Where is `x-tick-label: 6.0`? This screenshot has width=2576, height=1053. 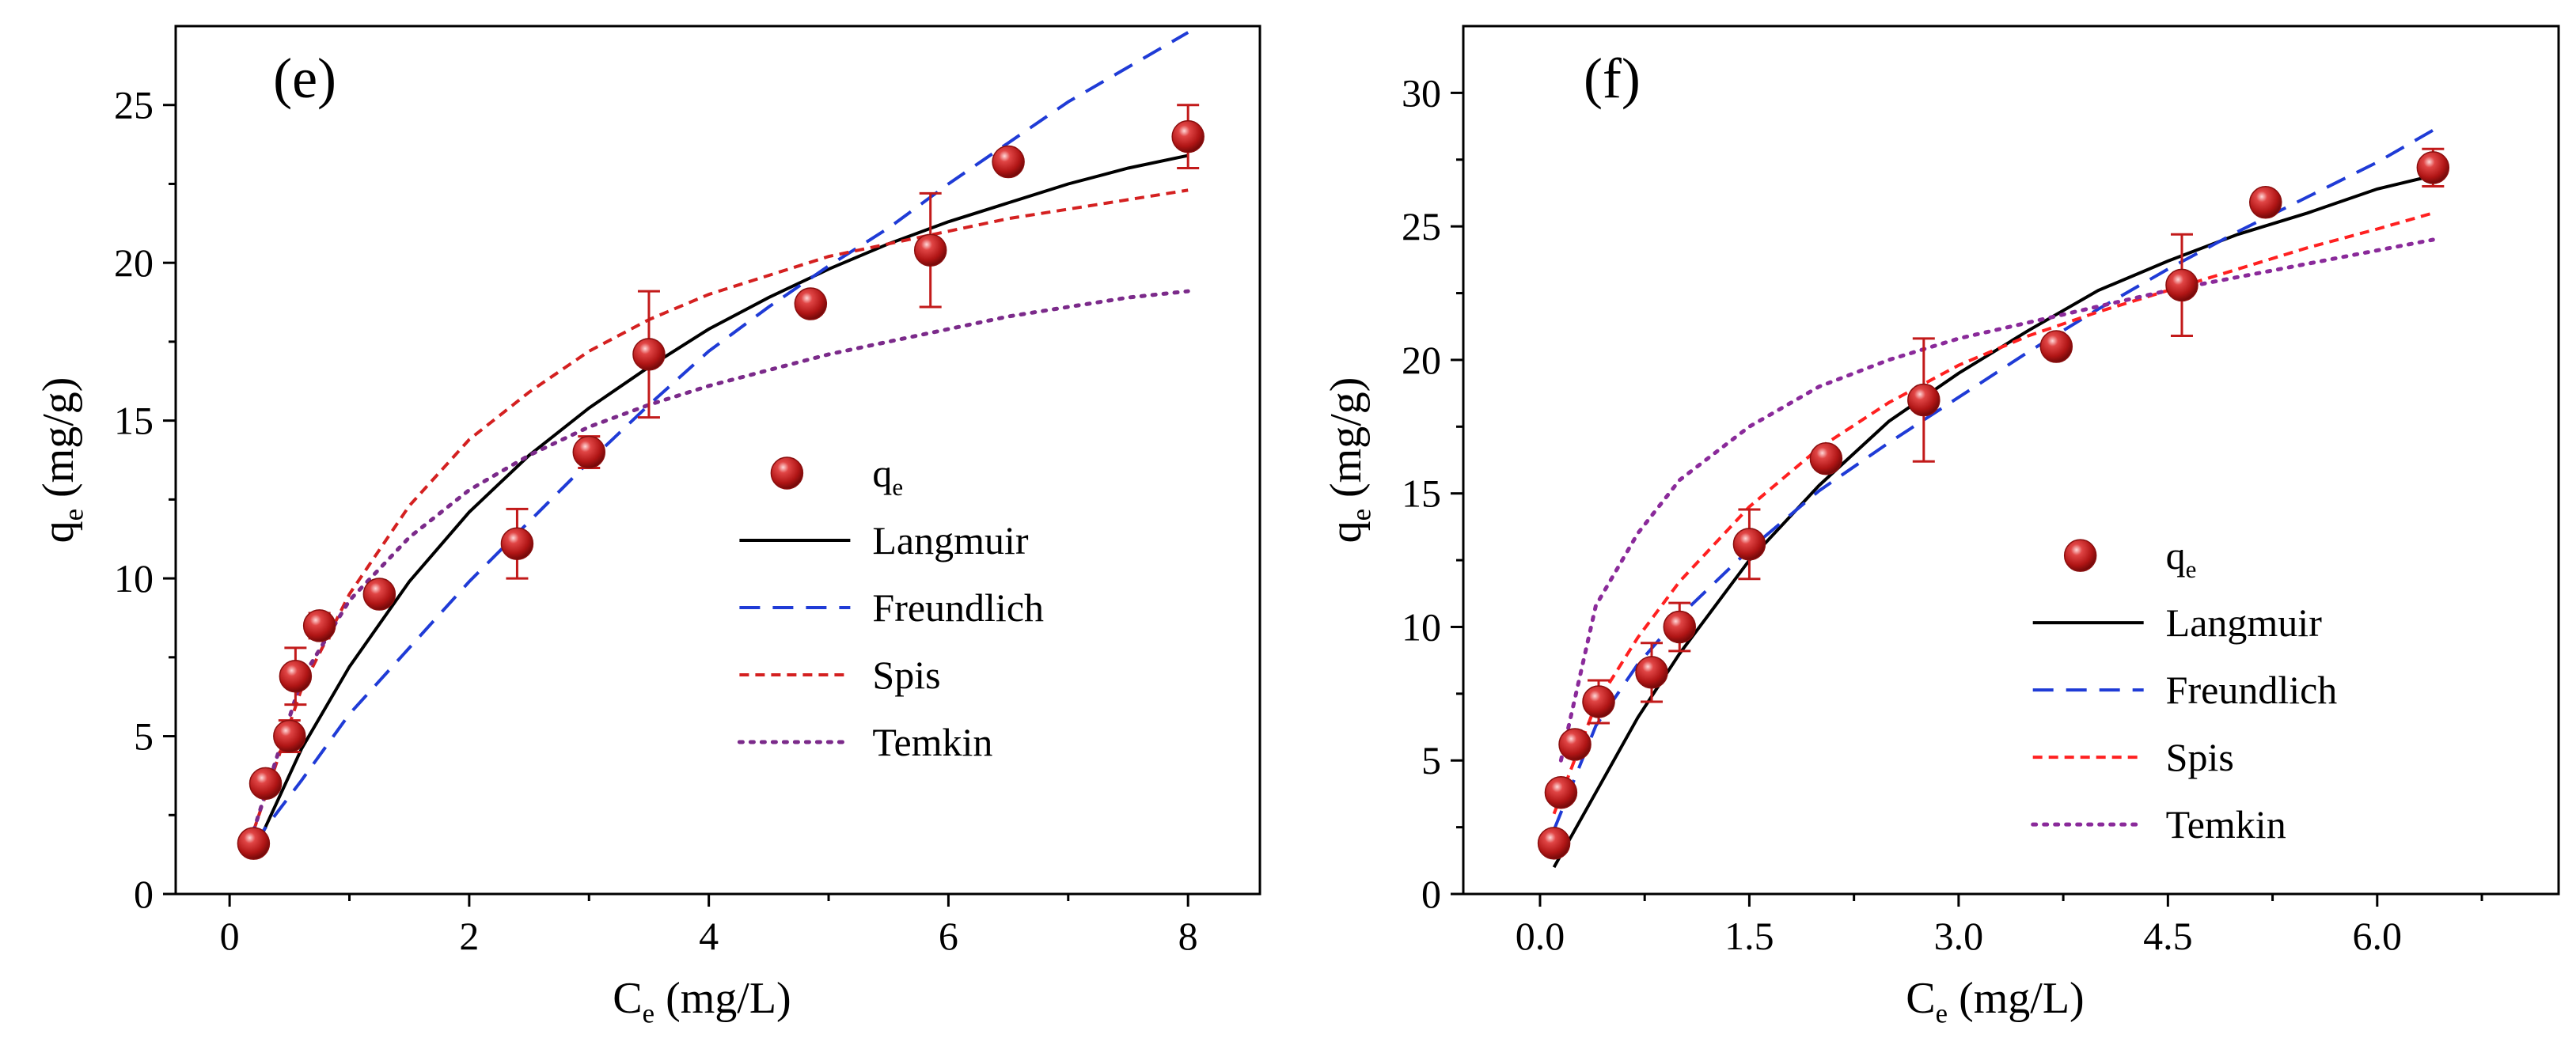 x-tick-label: 6.0 is located at coordinates (2378, 936).